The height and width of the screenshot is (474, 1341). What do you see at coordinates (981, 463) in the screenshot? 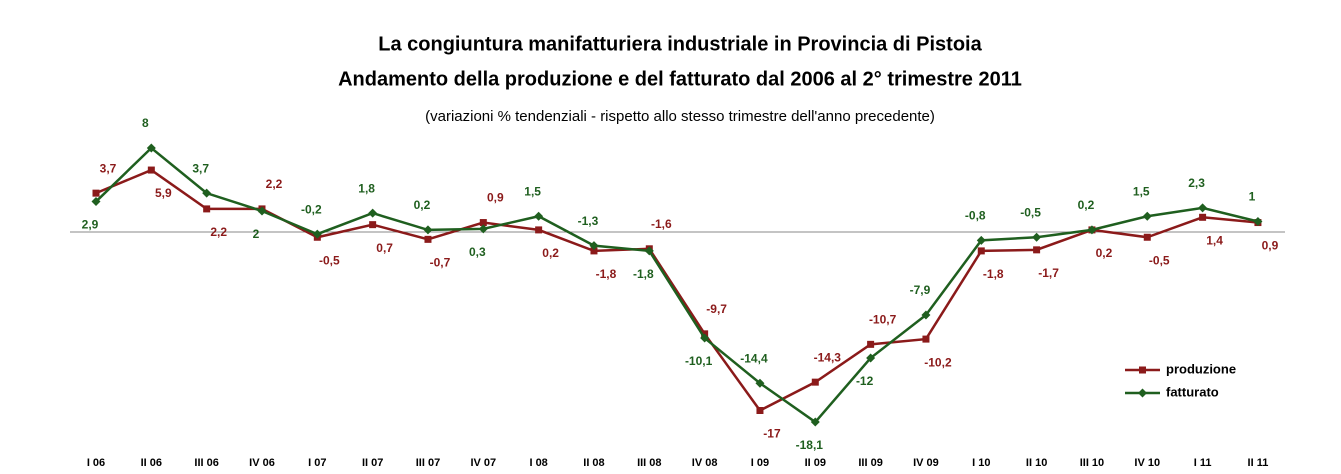
I see `x-tick-label: I 10` at bounding box center [981, 463].